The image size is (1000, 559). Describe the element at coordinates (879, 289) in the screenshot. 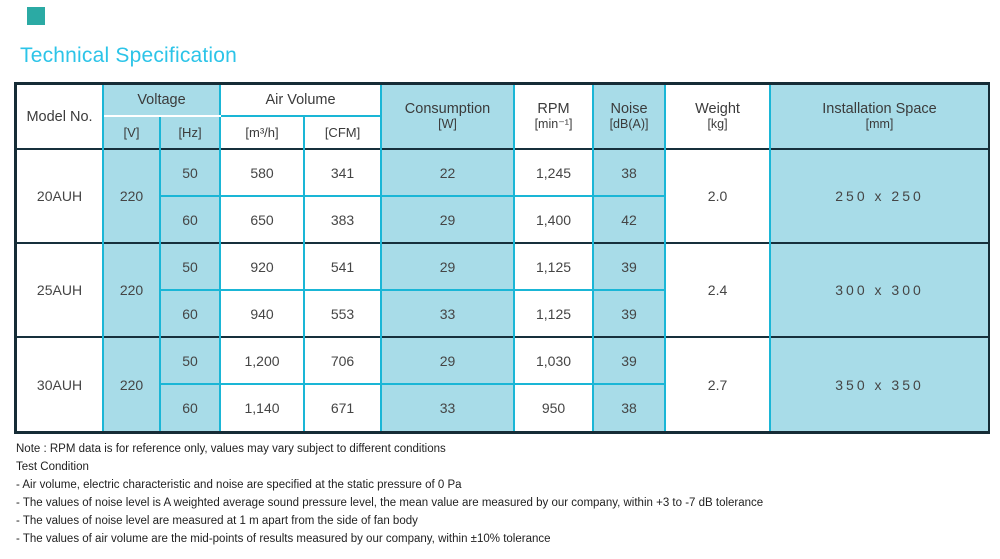

I see `cell-installation: 300 x 300` at that location.